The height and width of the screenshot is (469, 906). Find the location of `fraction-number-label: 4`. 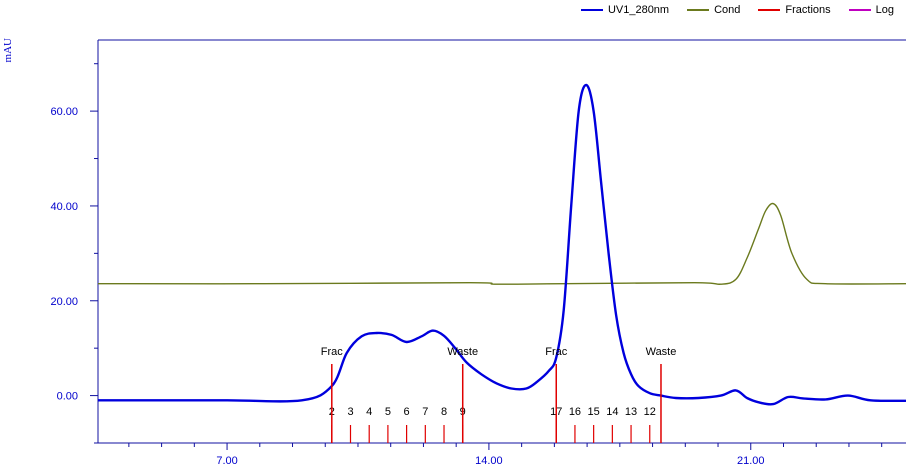

fraction-number-label: 4 is located at coordinates (369, 412).